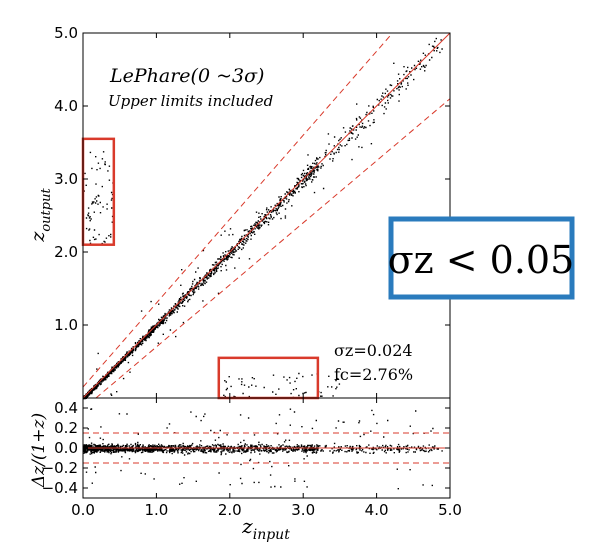 The height and width of the screenshot is (553, 611). I want to click on main-y-tick-label: 4.0, so click(66, 106).